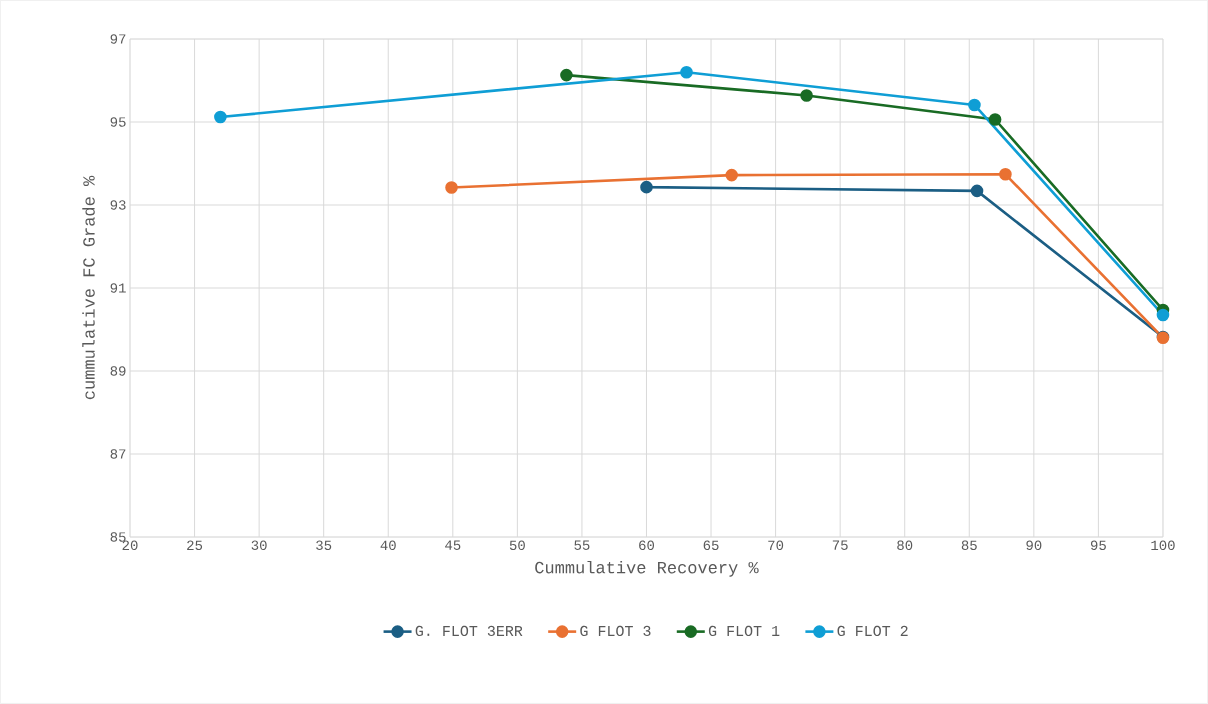 The width and height of the screenshot is (1208, 704). What do you see at coordinates (969, 545) in the screenshot?
I see `x-tick-label: 85` at bounding box center [969, 545].